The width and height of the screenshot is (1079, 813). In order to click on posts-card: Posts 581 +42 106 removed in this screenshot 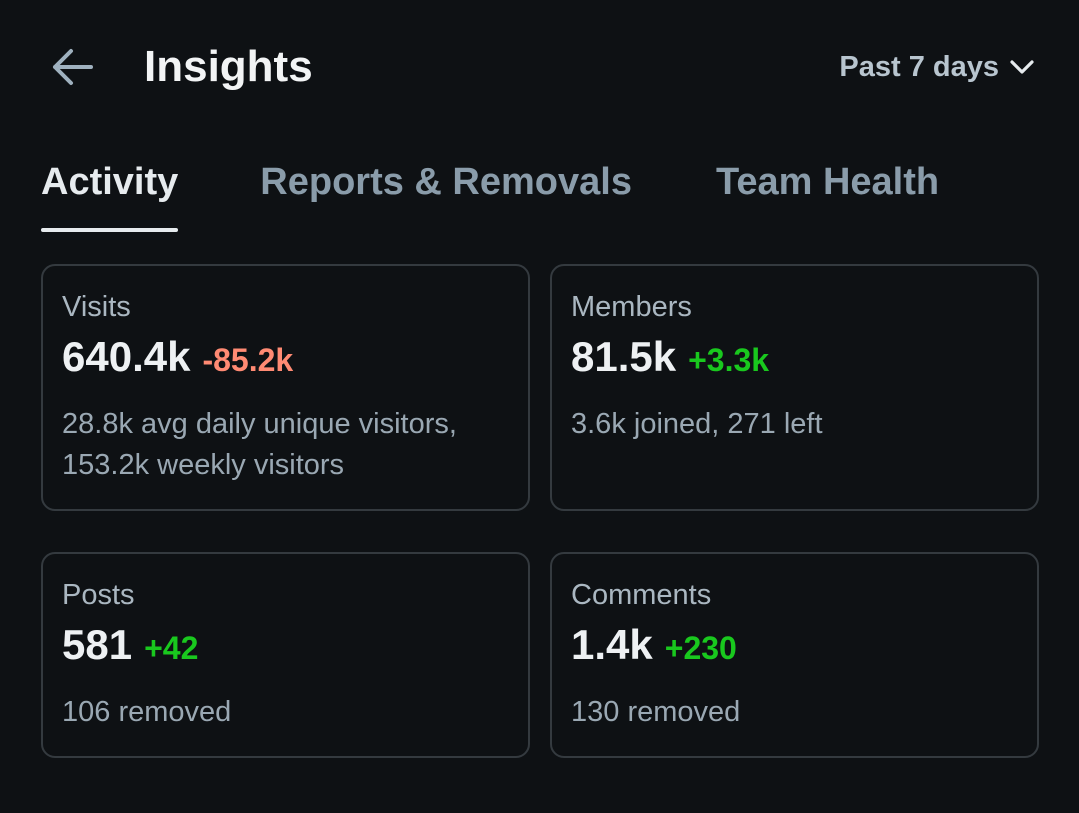, I will do `click(285, 655)`.